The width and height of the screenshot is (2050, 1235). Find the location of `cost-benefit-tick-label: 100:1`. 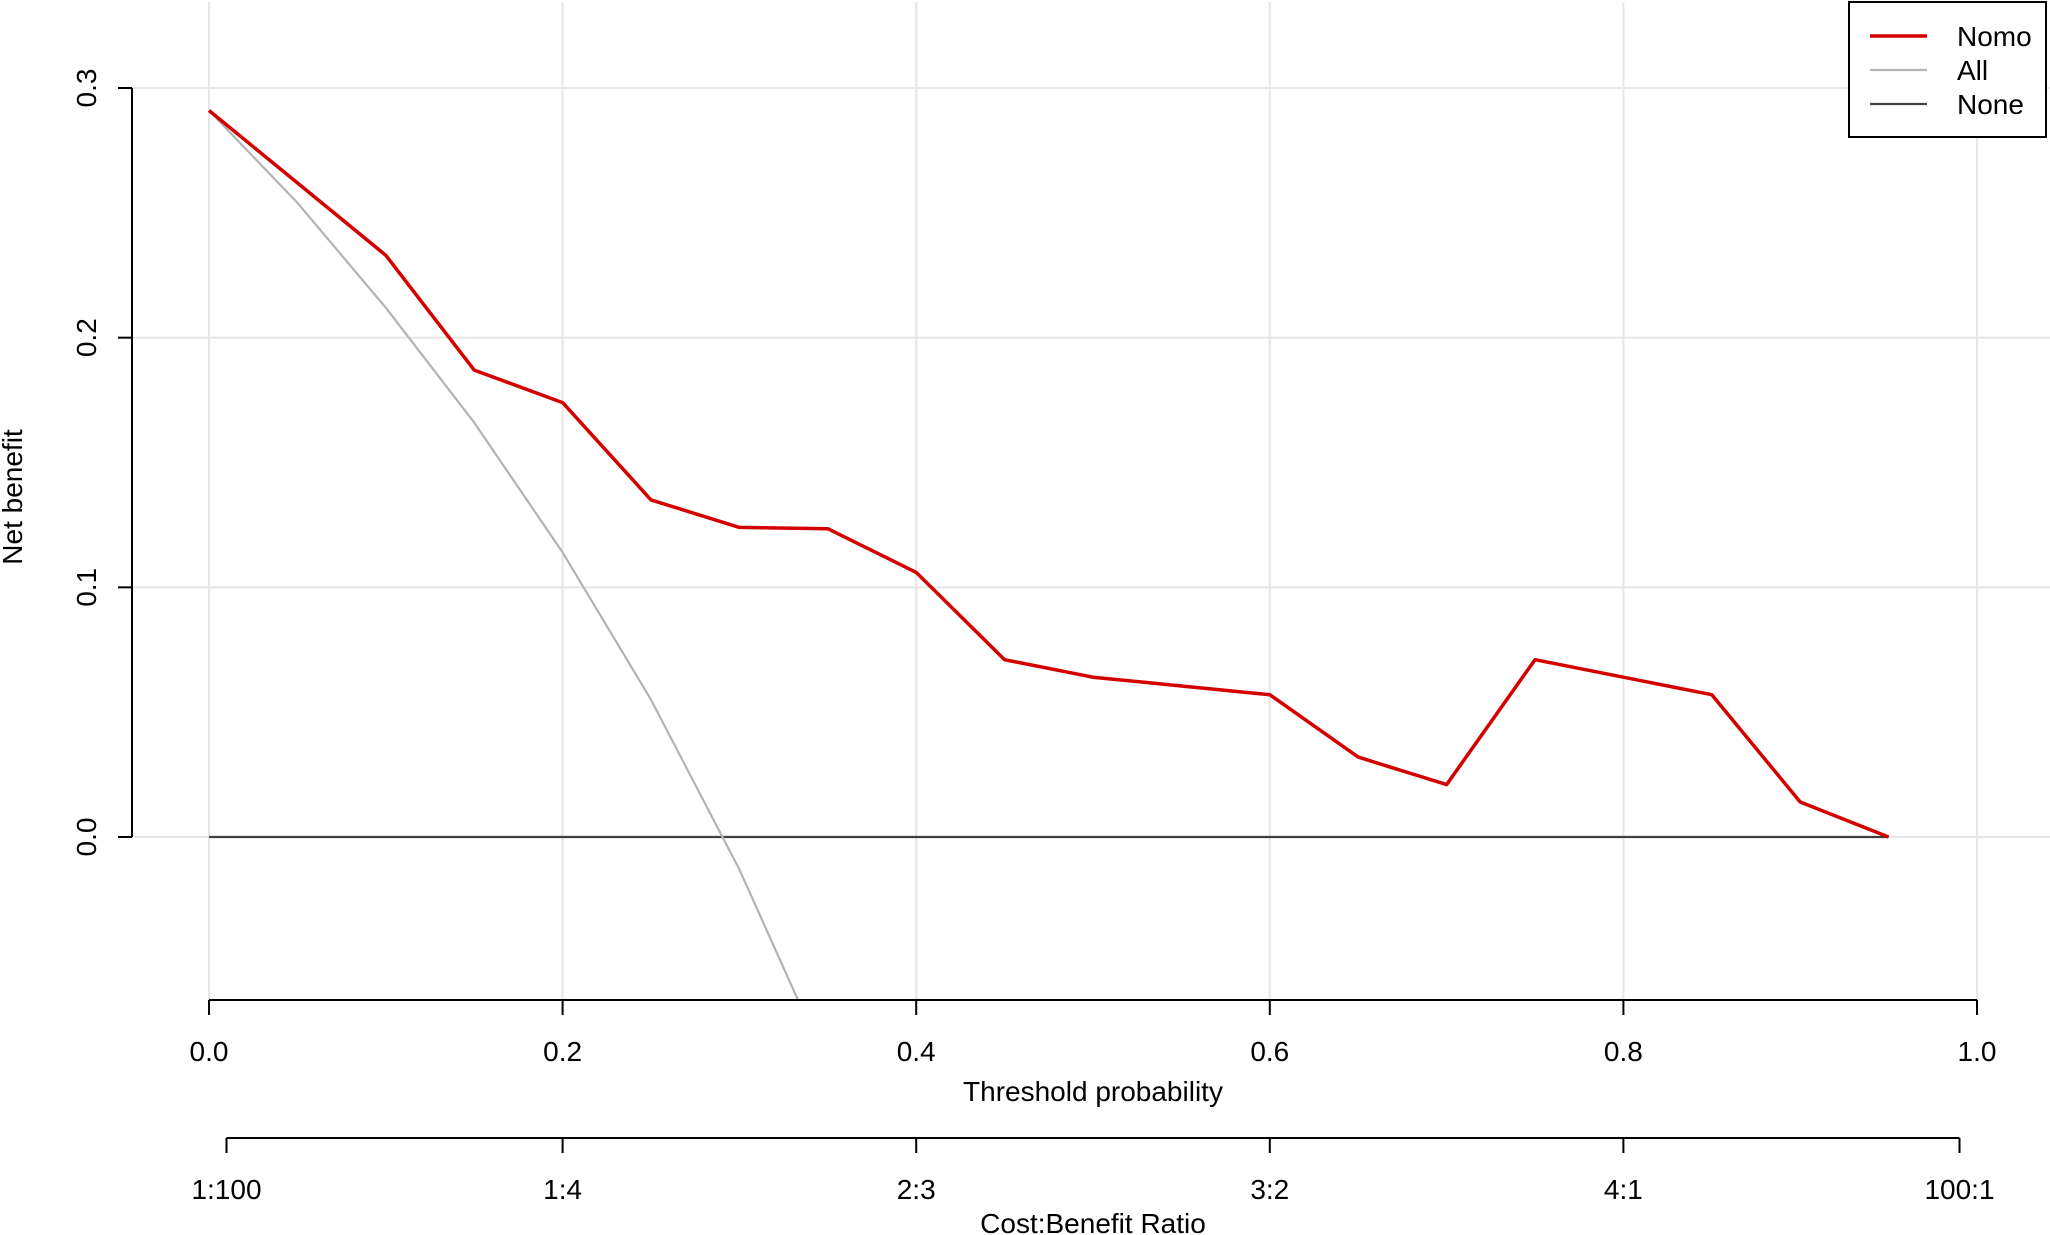

cost-benefit-tick-label: 100:1 is located at coordinates (1959, 1189).